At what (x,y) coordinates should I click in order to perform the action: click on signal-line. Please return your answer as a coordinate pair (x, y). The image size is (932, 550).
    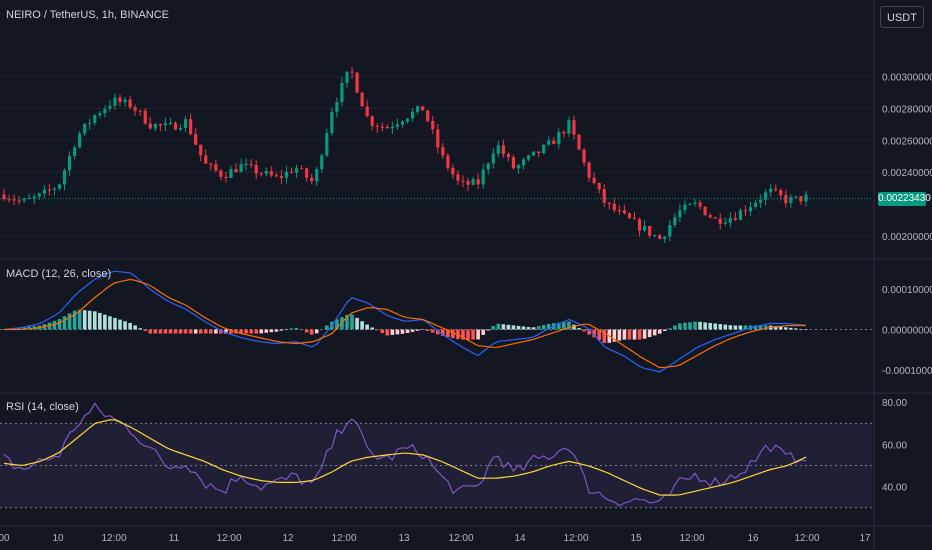
    Looking at the image, I should click on (405, 323).